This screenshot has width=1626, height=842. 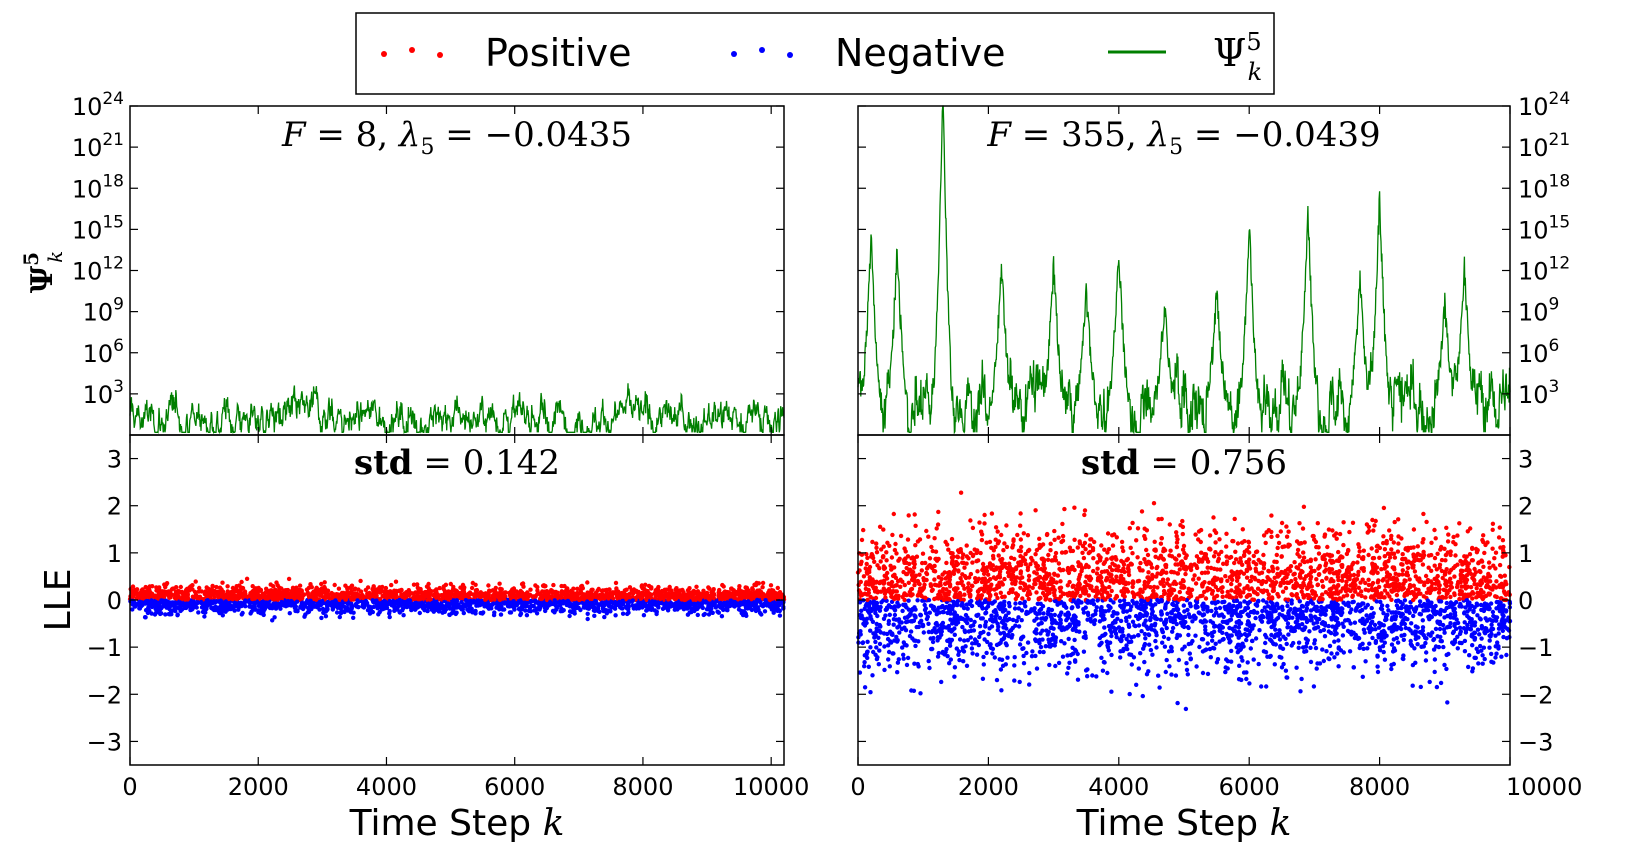 What do you see at coordinates (1176, 147) in the screenshot?
I see `title-lambda-sub: 5` at bounding box center [1176, 147].